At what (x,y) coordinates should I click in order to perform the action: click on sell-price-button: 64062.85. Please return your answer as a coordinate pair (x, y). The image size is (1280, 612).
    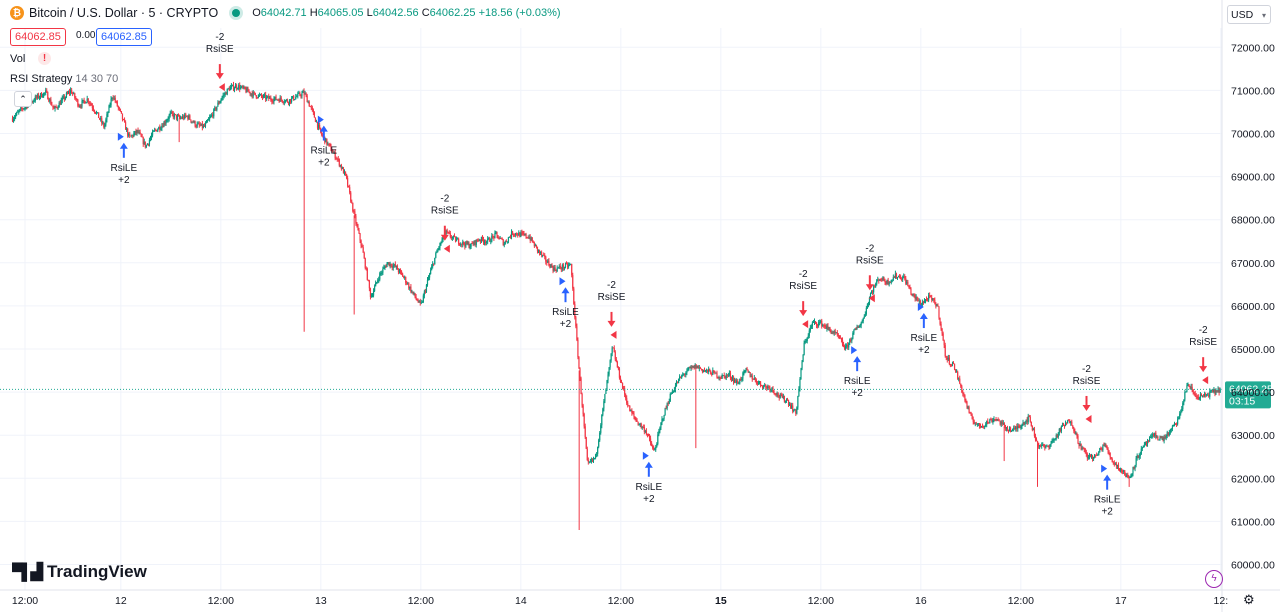
    Looking at the image, I should click on (38, 37).